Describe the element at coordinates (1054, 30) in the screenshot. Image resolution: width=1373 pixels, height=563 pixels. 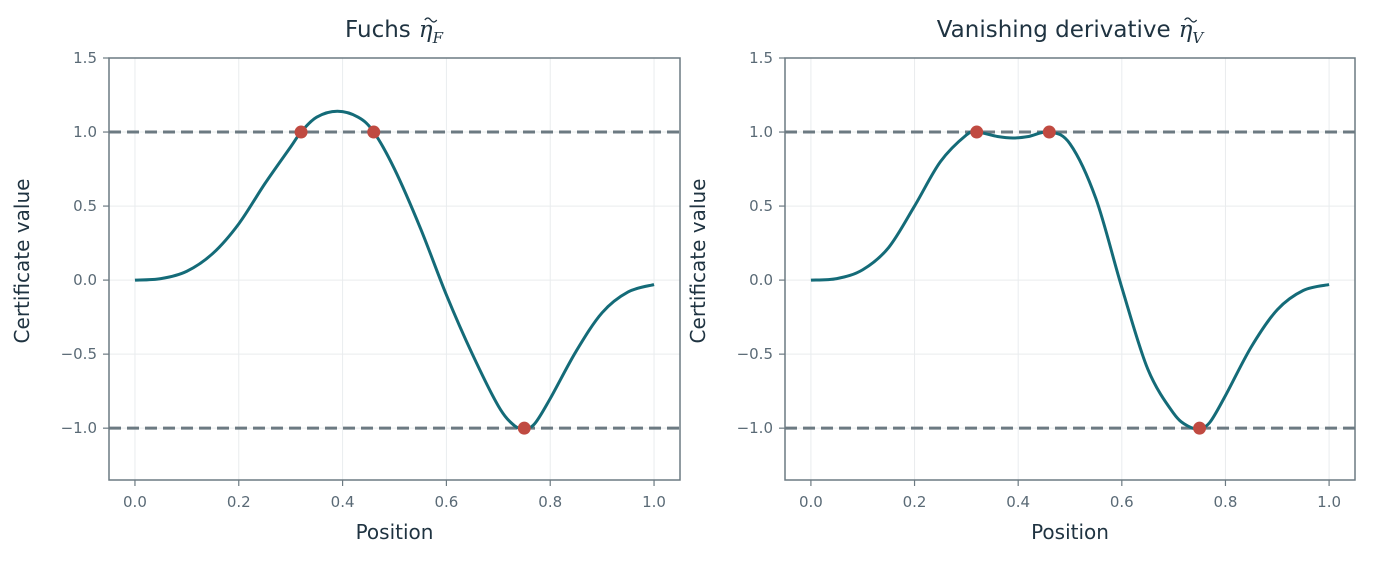
I see `chart-title-text: Vanishing derivative` at that location.